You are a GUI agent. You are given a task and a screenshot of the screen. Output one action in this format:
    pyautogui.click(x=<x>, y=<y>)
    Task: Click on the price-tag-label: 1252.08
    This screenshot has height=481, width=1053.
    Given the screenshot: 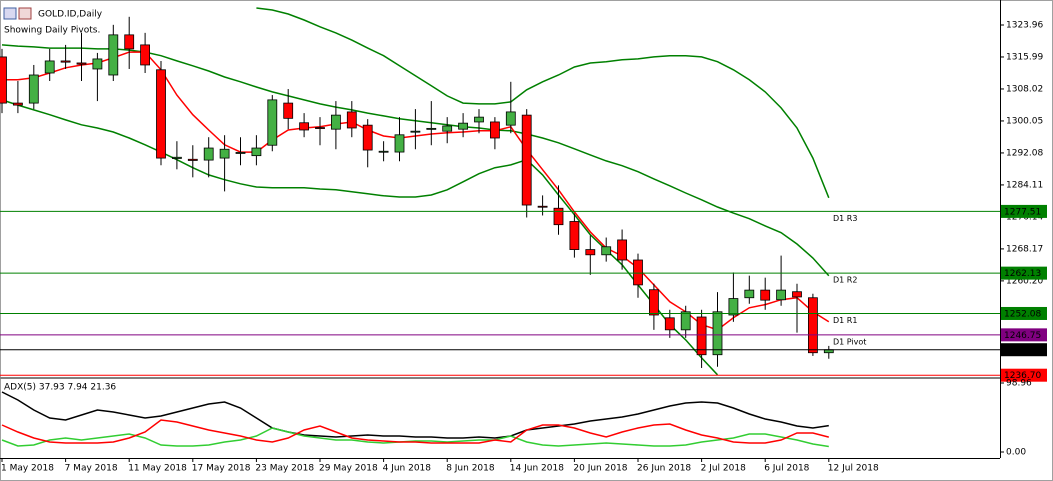 What is the action you would take?
    pyautogui.click(x=1022, y=314)
    